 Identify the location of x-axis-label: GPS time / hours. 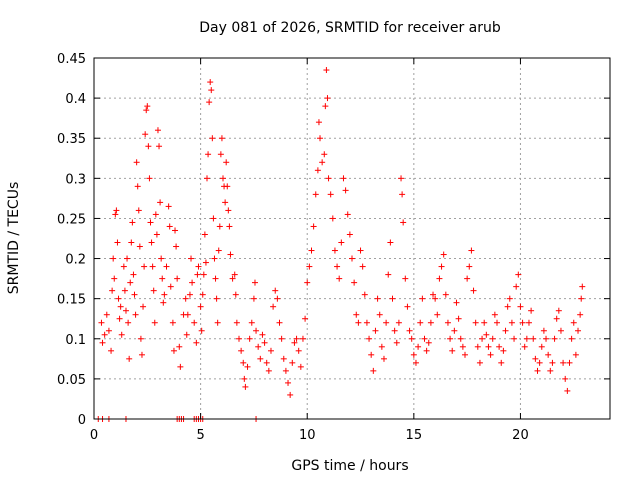
(349, 466).